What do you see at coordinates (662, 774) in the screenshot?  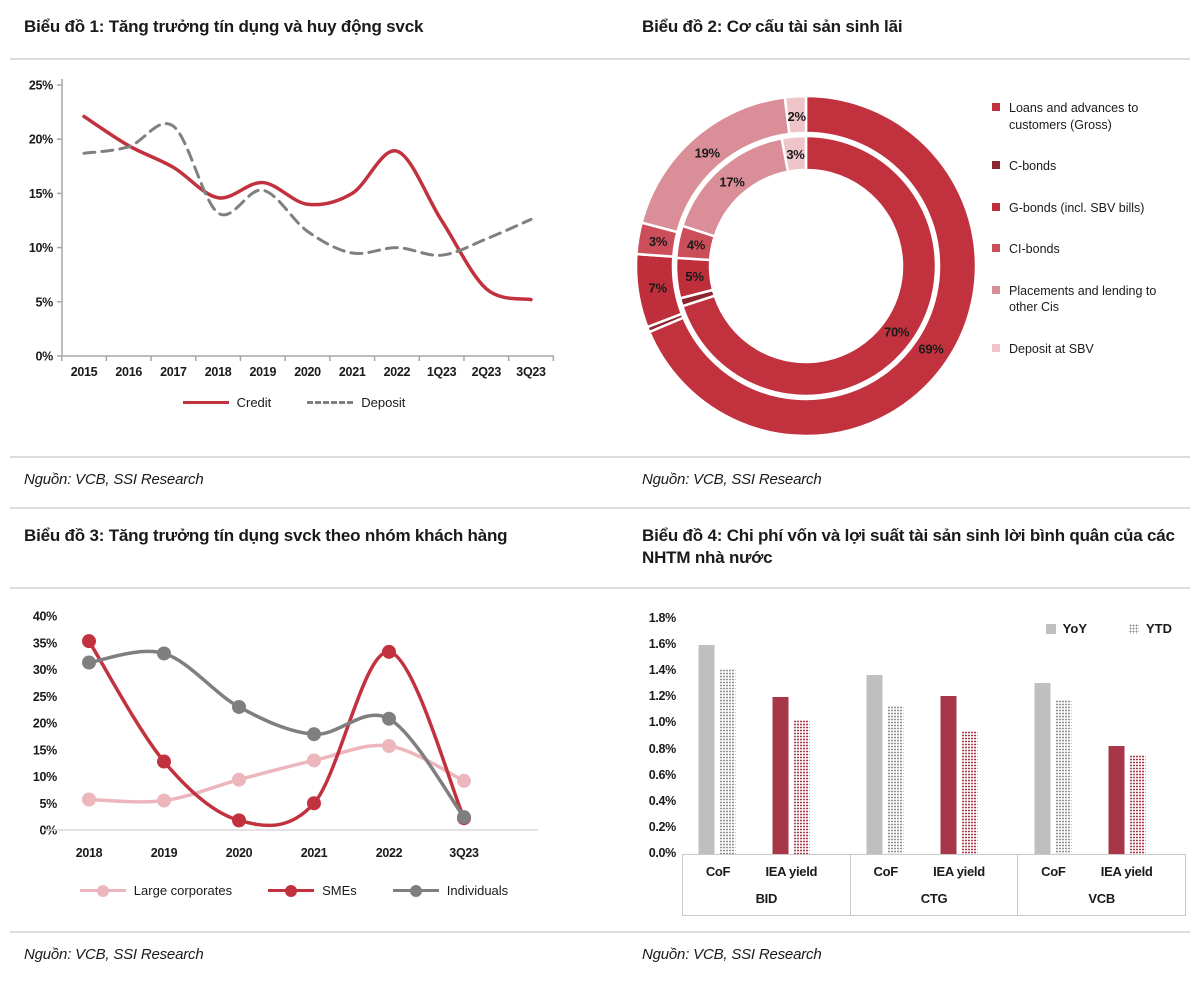 I see `y-tick-label: 0.6%` at bounding box center [662, 774].